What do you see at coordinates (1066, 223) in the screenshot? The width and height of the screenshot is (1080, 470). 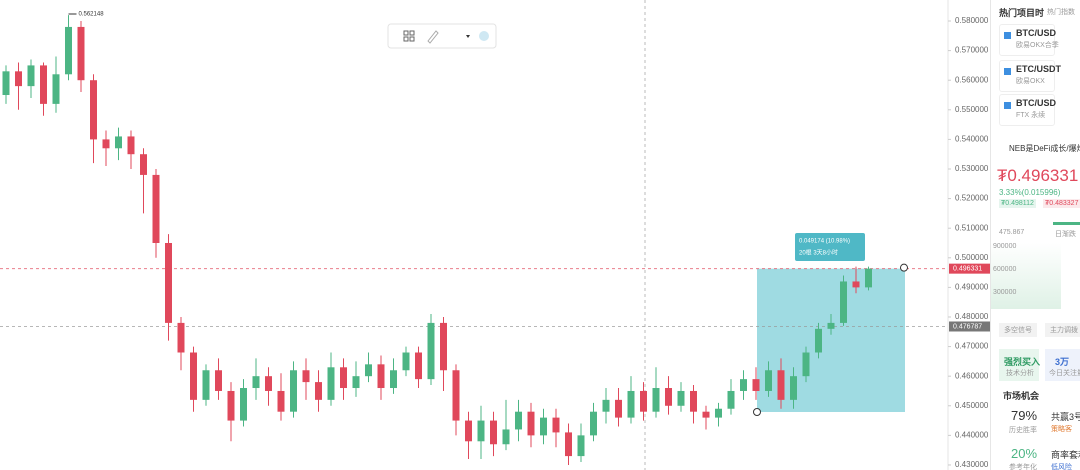 I see `depth-bar` at bounding box center [1066, 223].